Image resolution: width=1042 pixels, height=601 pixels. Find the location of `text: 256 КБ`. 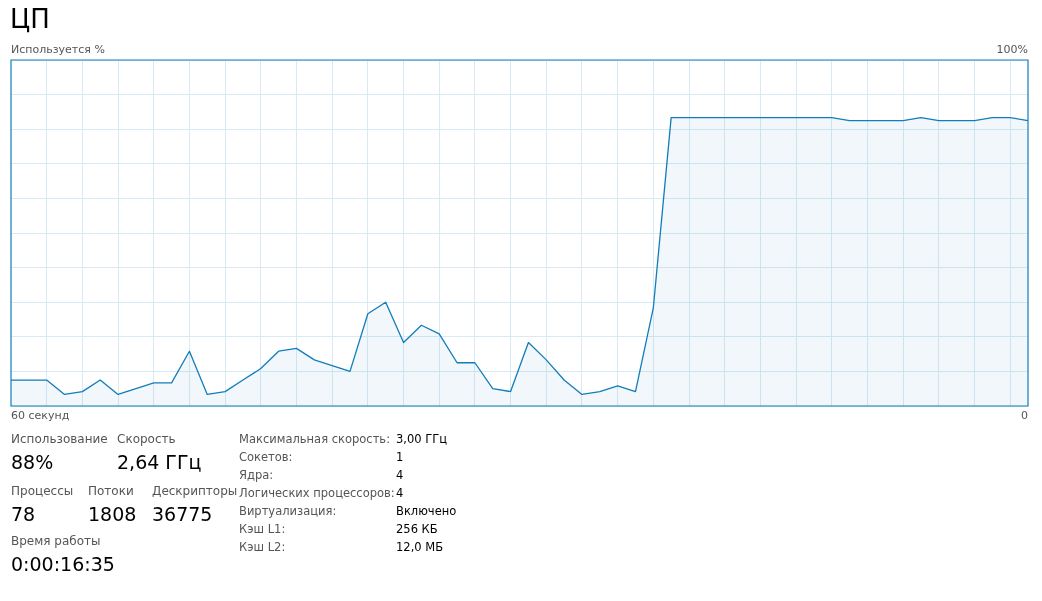

text: 256 КБ is located at coordinates (417, 529).